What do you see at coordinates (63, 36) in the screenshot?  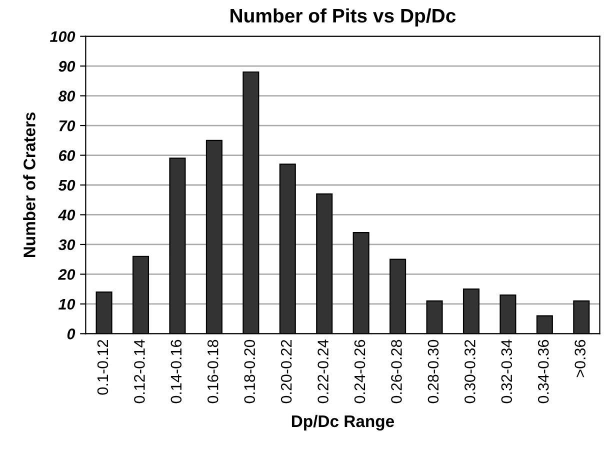 I see `y-tick-label: 100` at bounding box center [63, 36].